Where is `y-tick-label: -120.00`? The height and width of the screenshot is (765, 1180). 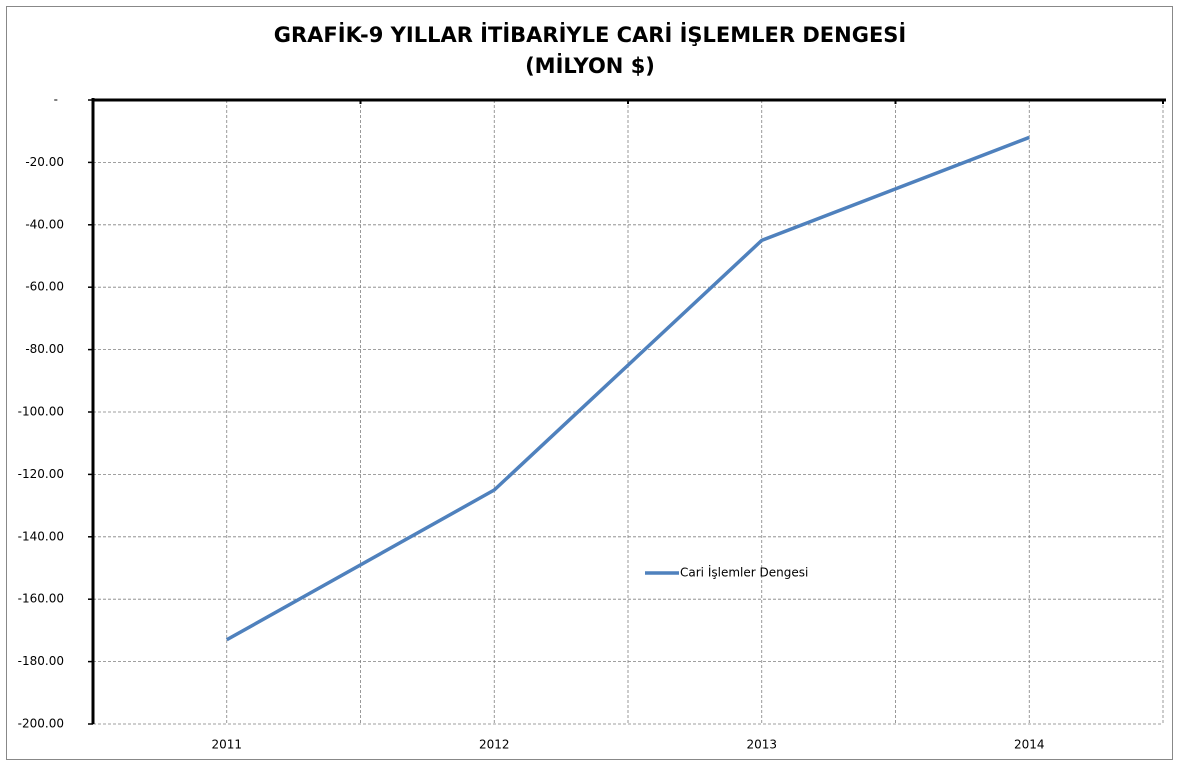 y-tick-label: -120.00 is located at coordinates (41, 474).